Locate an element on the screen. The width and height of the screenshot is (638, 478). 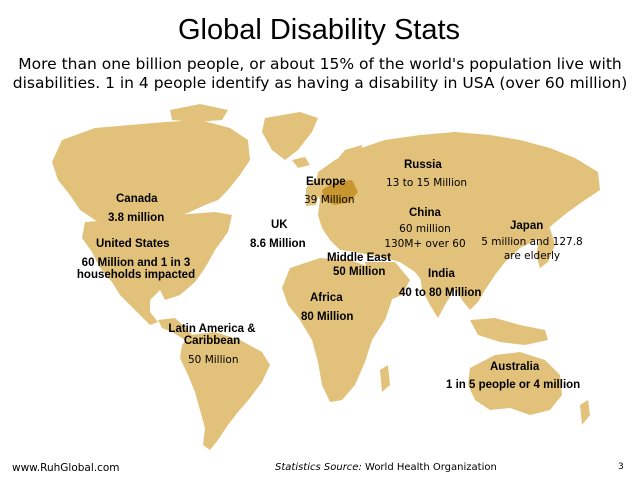
india-name: India is located at coordinates (441, 274).